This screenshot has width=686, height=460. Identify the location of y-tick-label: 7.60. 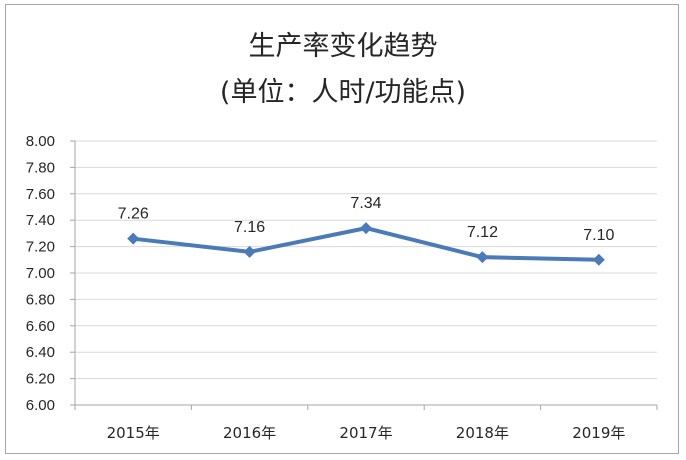
(40, 194).